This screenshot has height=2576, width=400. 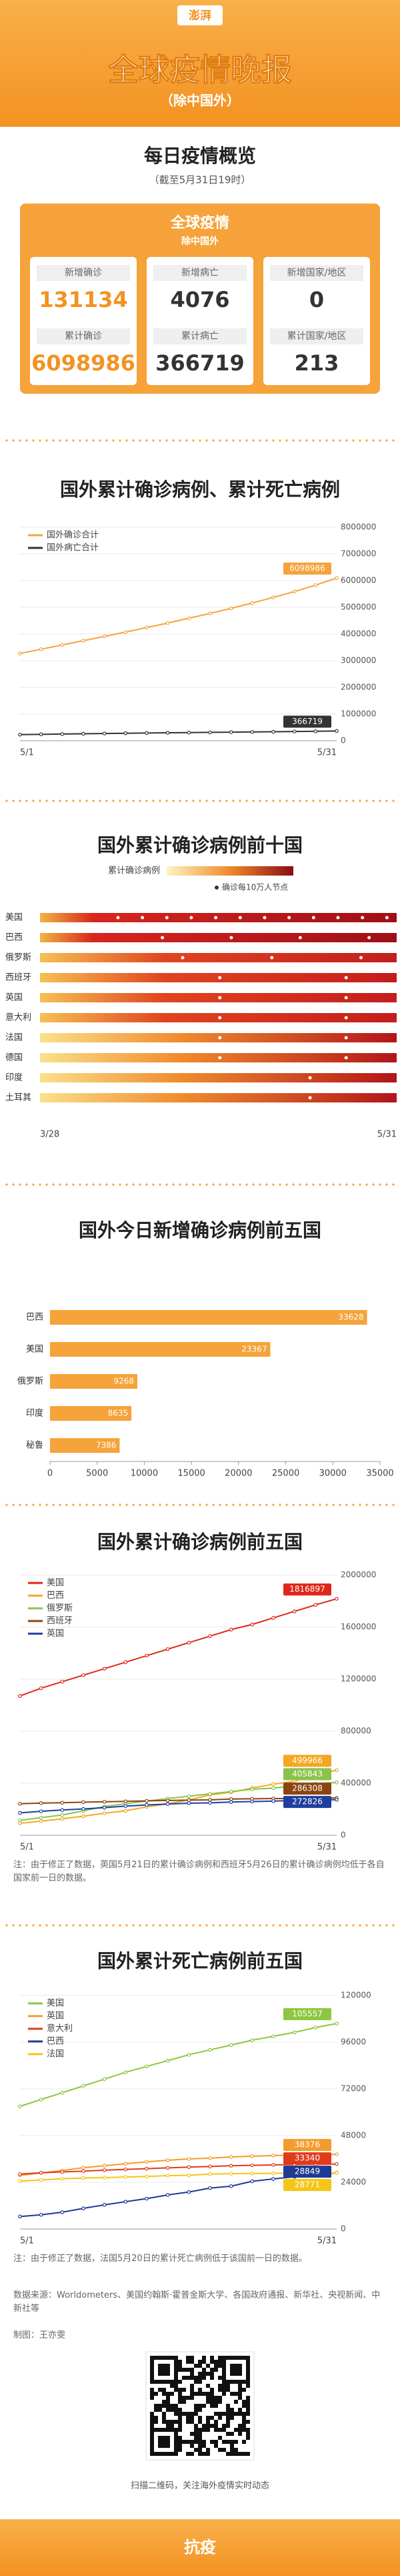 What do you see at coordinates (200, 336) in the screenshot?
I see `stat-label: 累计病亡` at bounding box center [200, 336].